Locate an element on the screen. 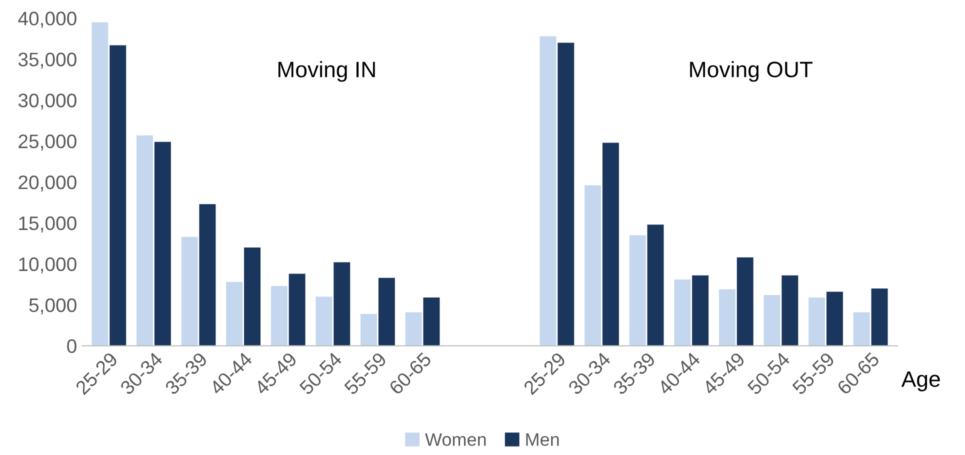 This screenshot has height=455, width=965. y-tick-label: 40,000 is located at coordinates (47, 20).